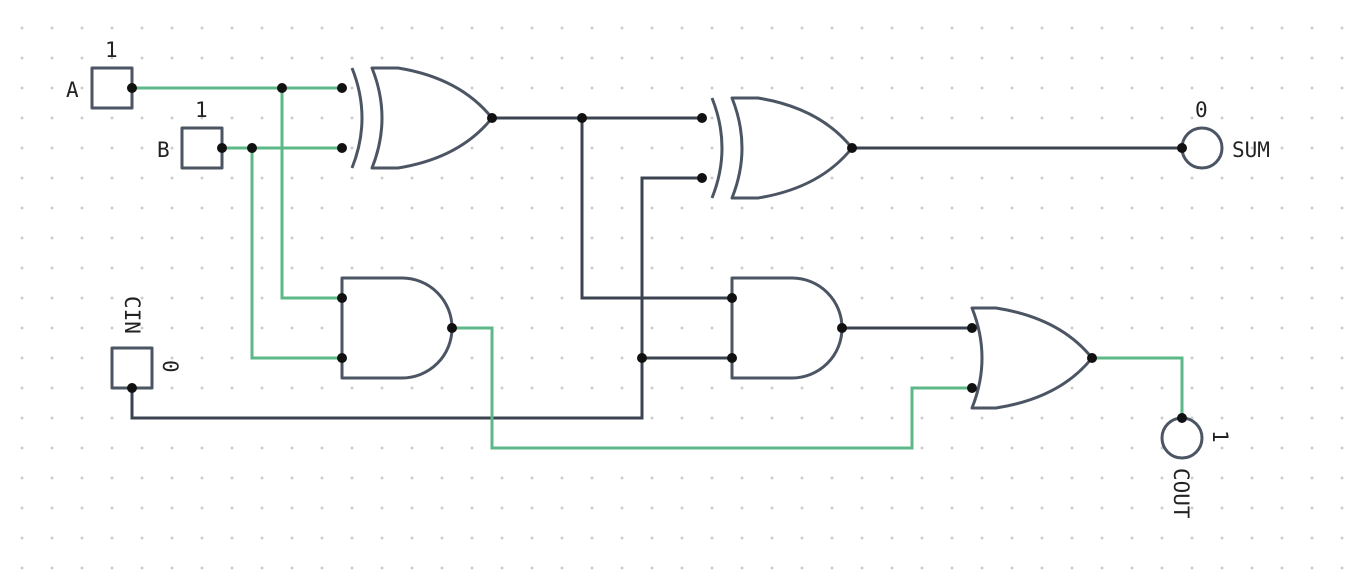 Image resolution: width=1352 pixels, height=584 pixels. Describe the element at coordinates (111, 50) in the screenshot. I see `input-a-value: 1` at that location.